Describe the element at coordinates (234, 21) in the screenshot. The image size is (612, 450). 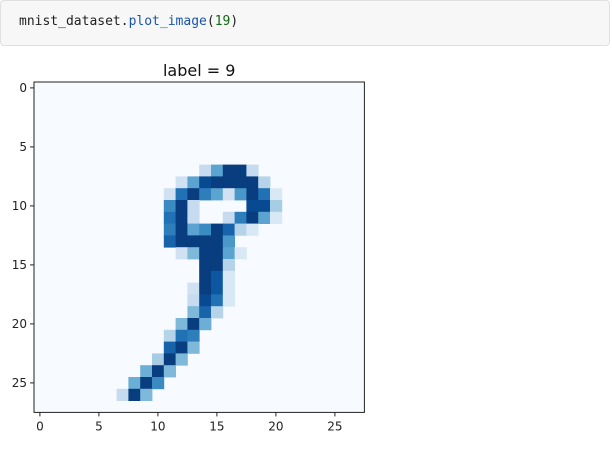
I see `code-close-paren: )` at that location.